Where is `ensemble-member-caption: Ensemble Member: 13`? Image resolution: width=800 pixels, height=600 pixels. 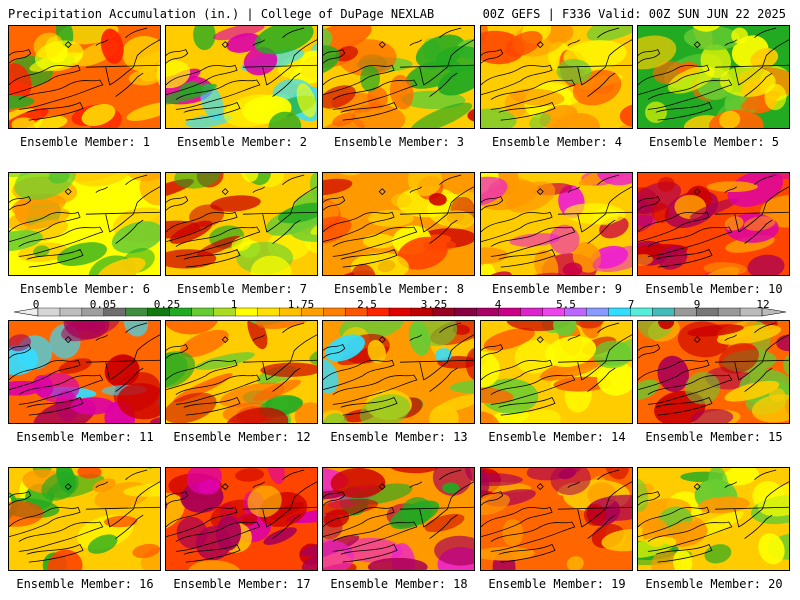
ensemble-member-caption: Ensemble Member: 13 is located at coordinates (399, 437).